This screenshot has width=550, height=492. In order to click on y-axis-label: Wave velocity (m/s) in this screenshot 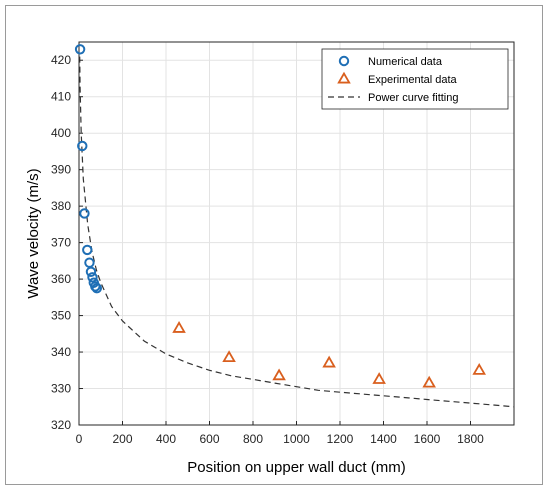, I will do `click(33, 233)`.